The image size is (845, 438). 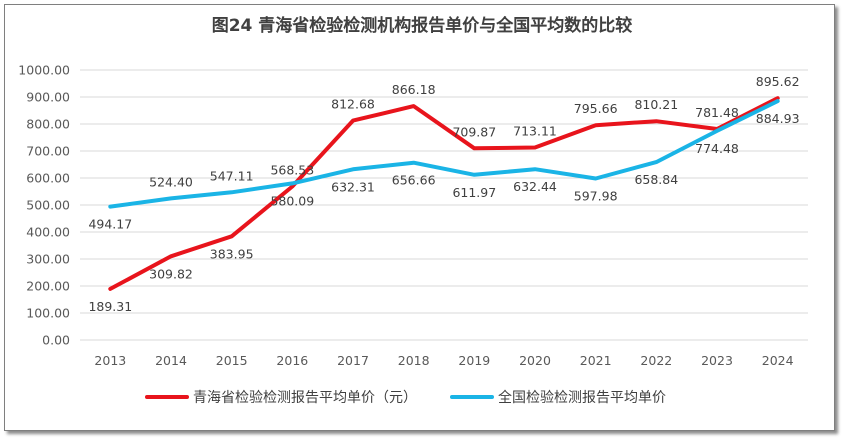 What do you see at coordinates (353, 104) in the screenshot?
I see `data-label-series1: 812.68` at bounding box center [353, 104].